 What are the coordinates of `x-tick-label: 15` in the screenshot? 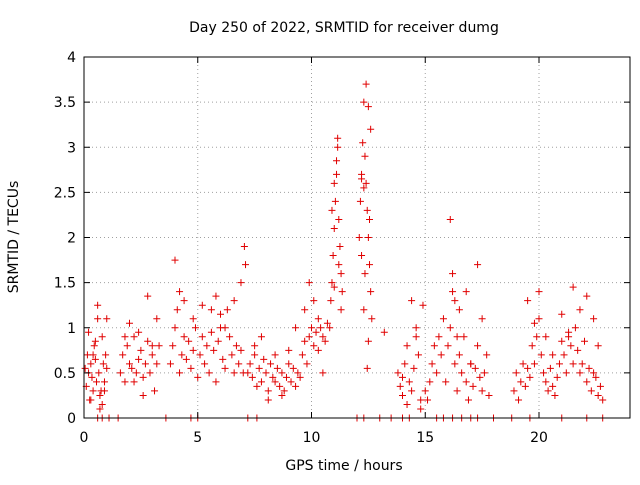 It's located at (425, 438).